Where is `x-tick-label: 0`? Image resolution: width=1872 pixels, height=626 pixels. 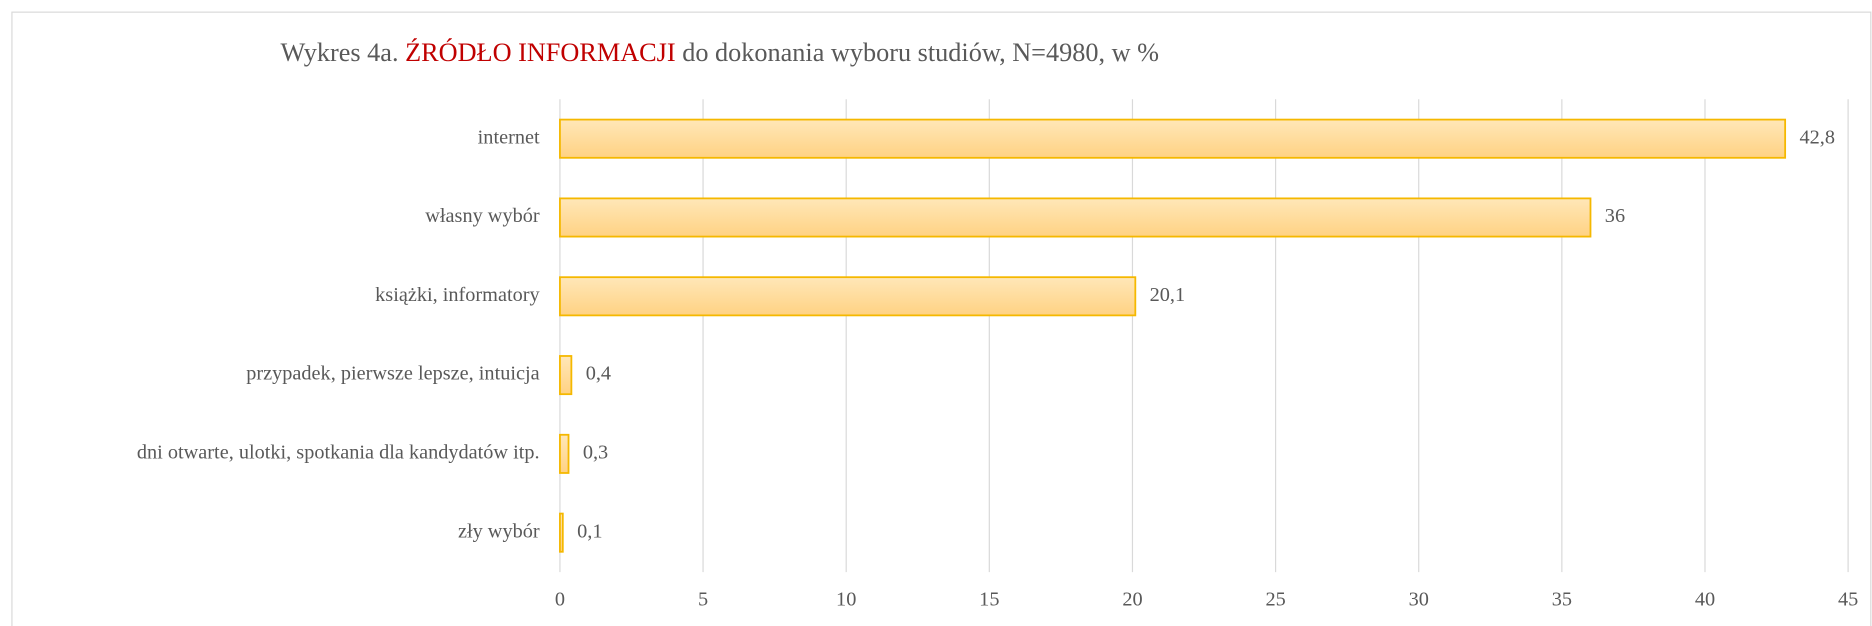
x-tick-label: 0 is located at coordinates (560, 599).